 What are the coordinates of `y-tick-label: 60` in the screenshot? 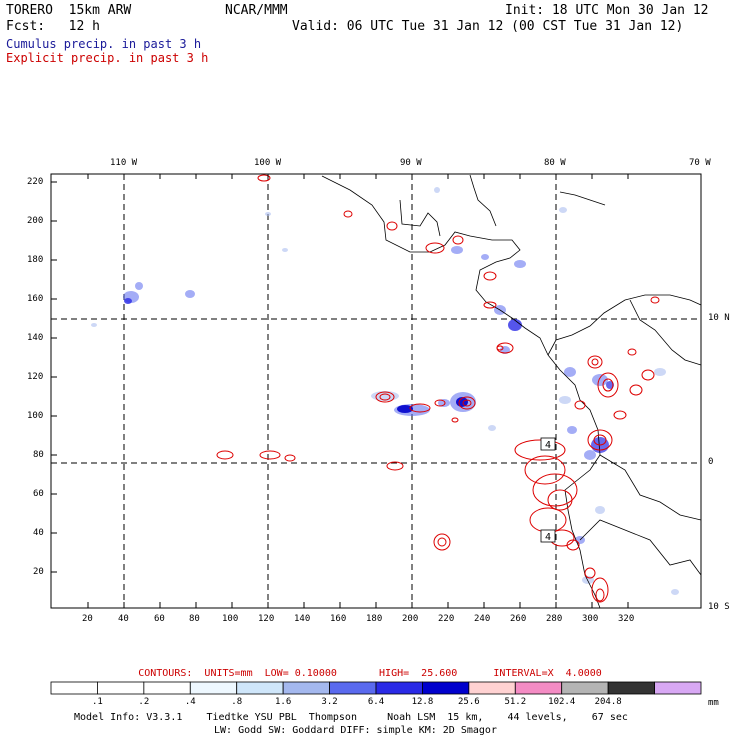 It's located at (38, 494).